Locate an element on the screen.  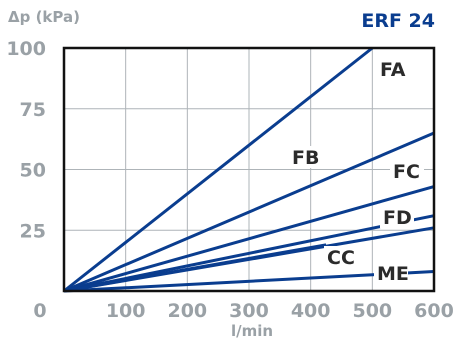
series-label-fb: FB is located at coordinates (305, 158).